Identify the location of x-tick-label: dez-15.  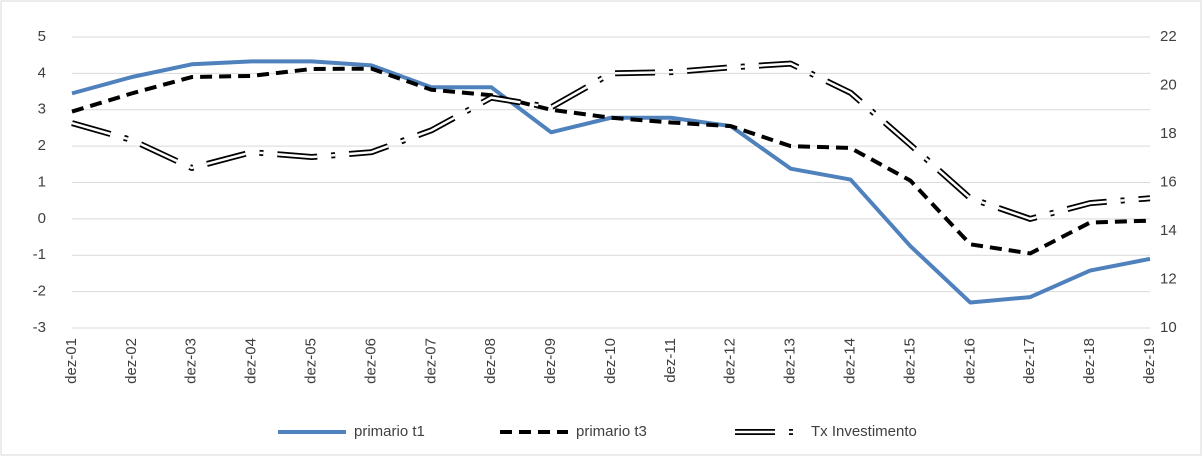
(909, 361).